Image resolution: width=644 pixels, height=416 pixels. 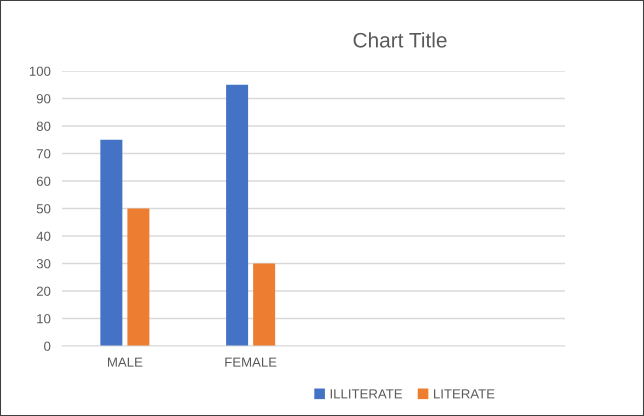 I want to click on y-tick-label: 90, so click(x=43, y=99).